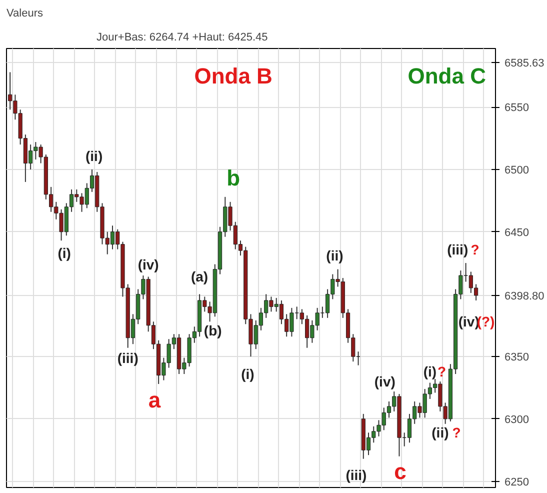  What do you see at coordinates (155, 400) in the screenshot?
I see `annotation: a` at bounding box center [155, 400].